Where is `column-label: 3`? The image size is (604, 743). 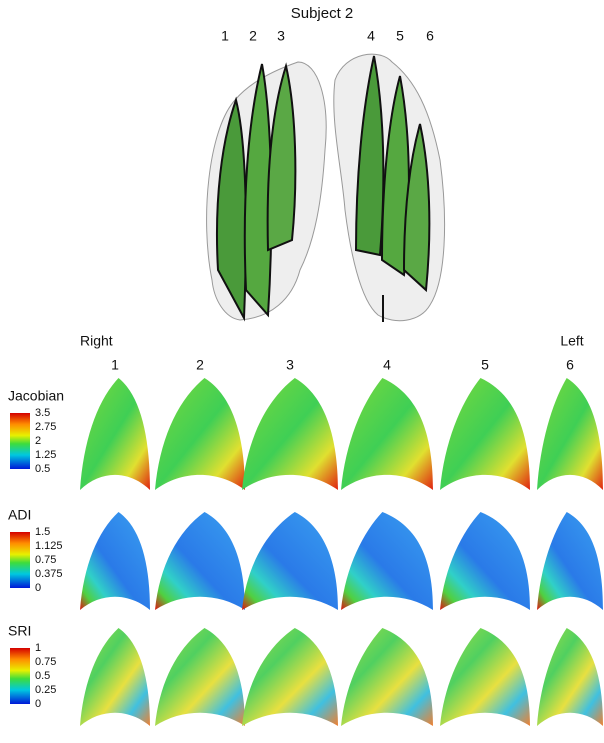
column-label: 3 is located at coordinates (290, 365).